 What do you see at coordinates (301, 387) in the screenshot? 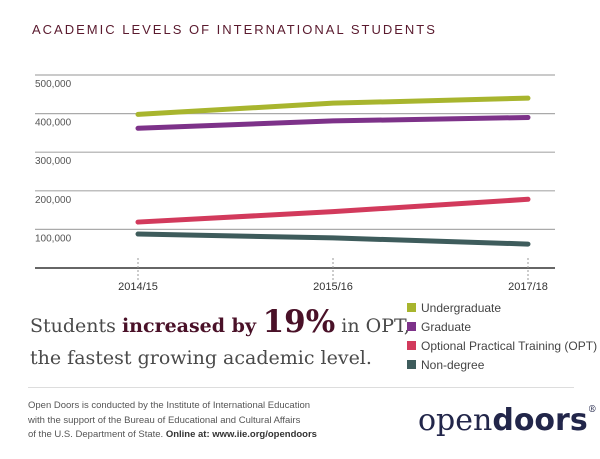
I see `divider` at bounding box center [301, 387].